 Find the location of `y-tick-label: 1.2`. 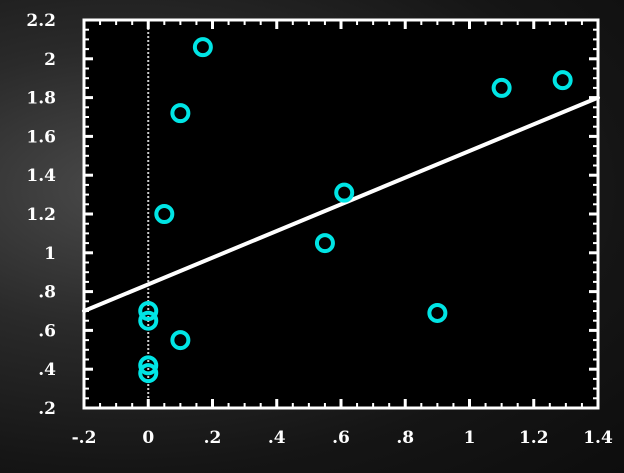

y-tick-label: 1.2 is located at coordinates (41, 215).